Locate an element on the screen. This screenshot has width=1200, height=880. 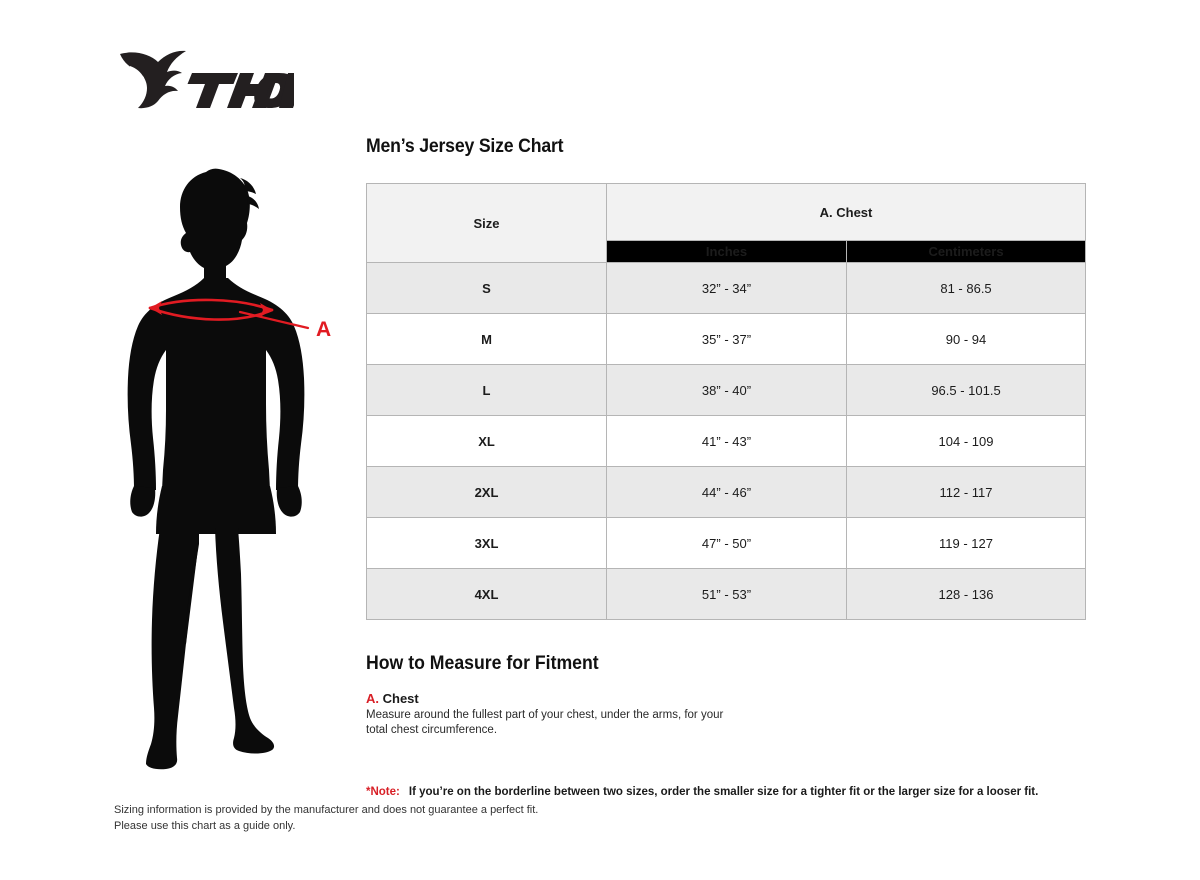
thor-wordmark is located at coordinates (257, 90).